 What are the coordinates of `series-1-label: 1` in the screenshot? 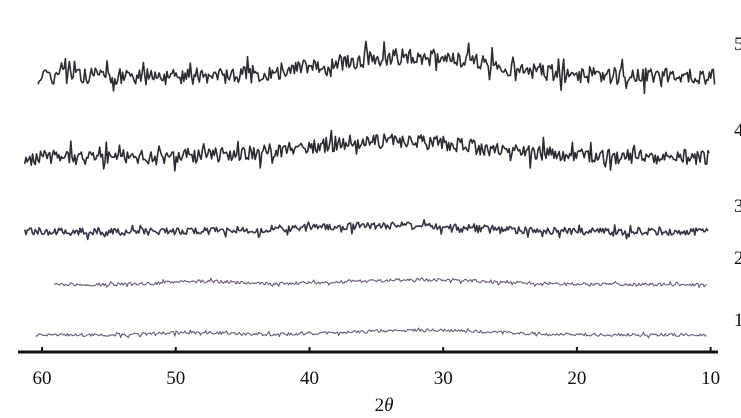 It's located at (737, 320).